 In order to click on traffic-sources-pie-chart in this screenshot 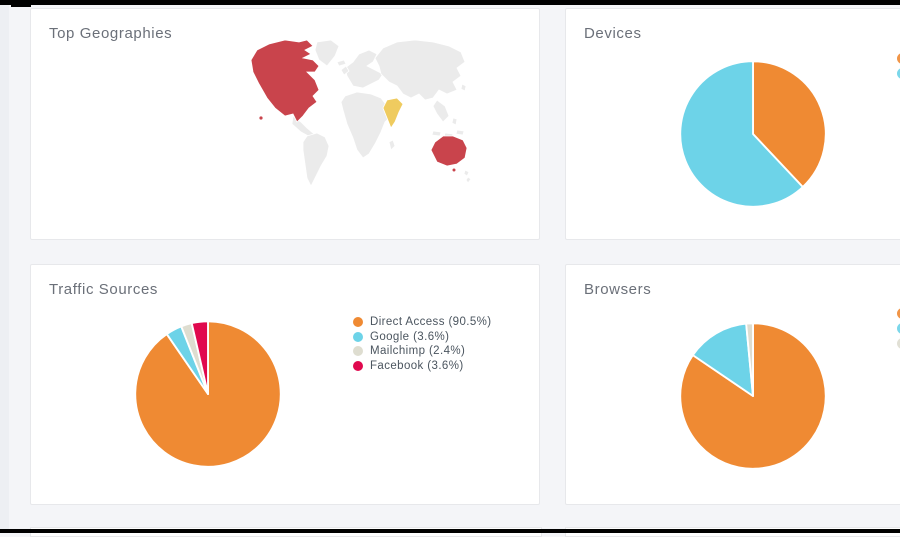, I will do `click(208, 394)`.